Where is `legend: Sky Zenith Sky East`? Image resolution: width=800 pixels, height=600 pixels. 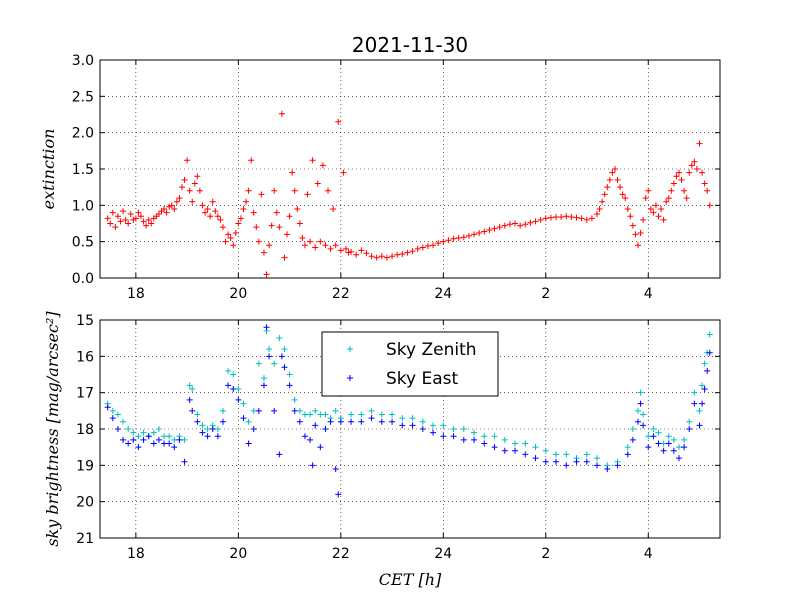
legend: Sky Zenith Sky East is located at coordinates (410, 364).